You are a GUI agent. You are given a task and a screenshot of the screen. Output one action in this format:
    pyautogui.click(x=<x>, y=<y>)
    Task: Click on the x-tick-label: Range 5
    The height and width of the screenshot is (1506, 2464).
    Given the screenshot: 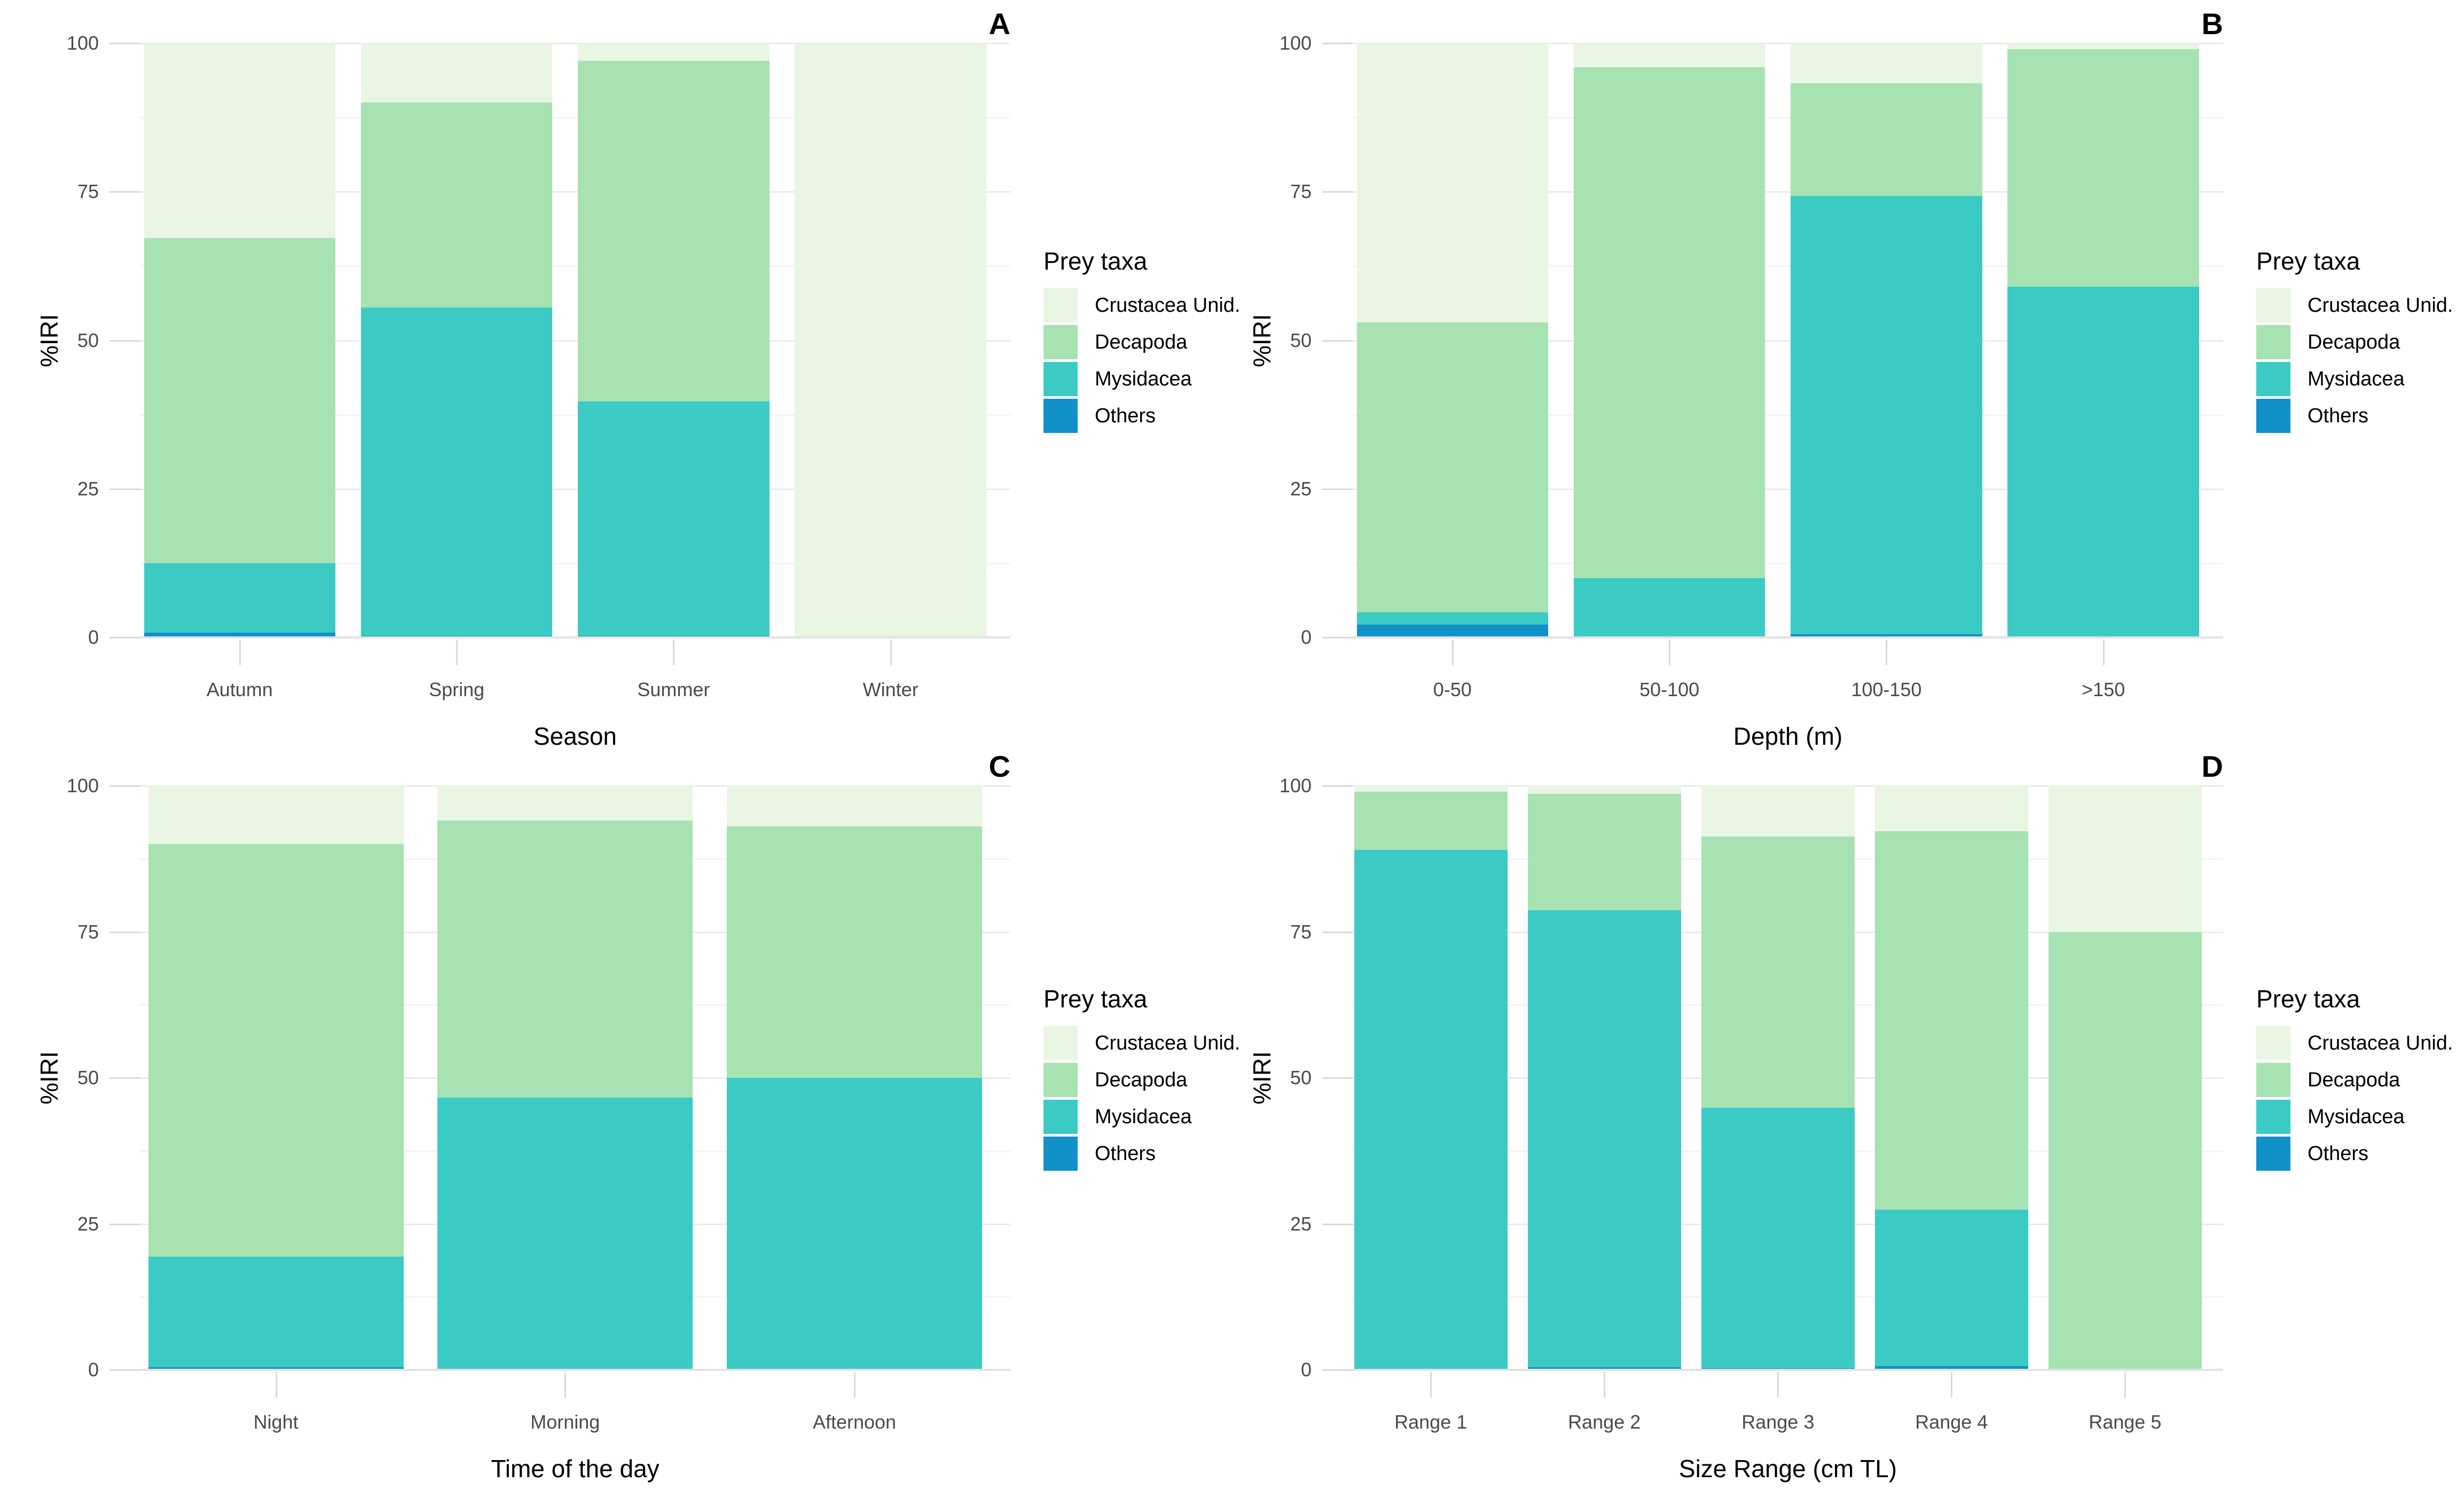 What is the action you would take?
    pyautogui.click(x=2125, y=1422)
    